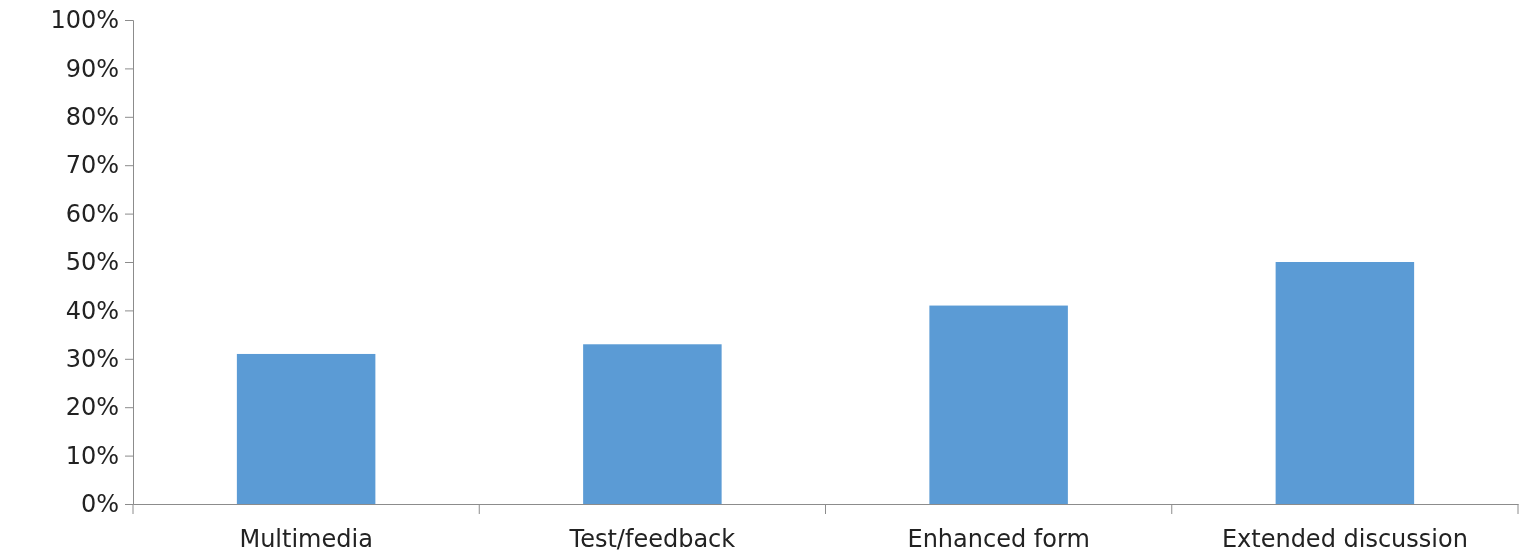 The width and height of the screenshot is (1536, 560). Describe the element at coordinates (99, 504) in the screenshot. I see `y-tick-label: 0%` at that location.